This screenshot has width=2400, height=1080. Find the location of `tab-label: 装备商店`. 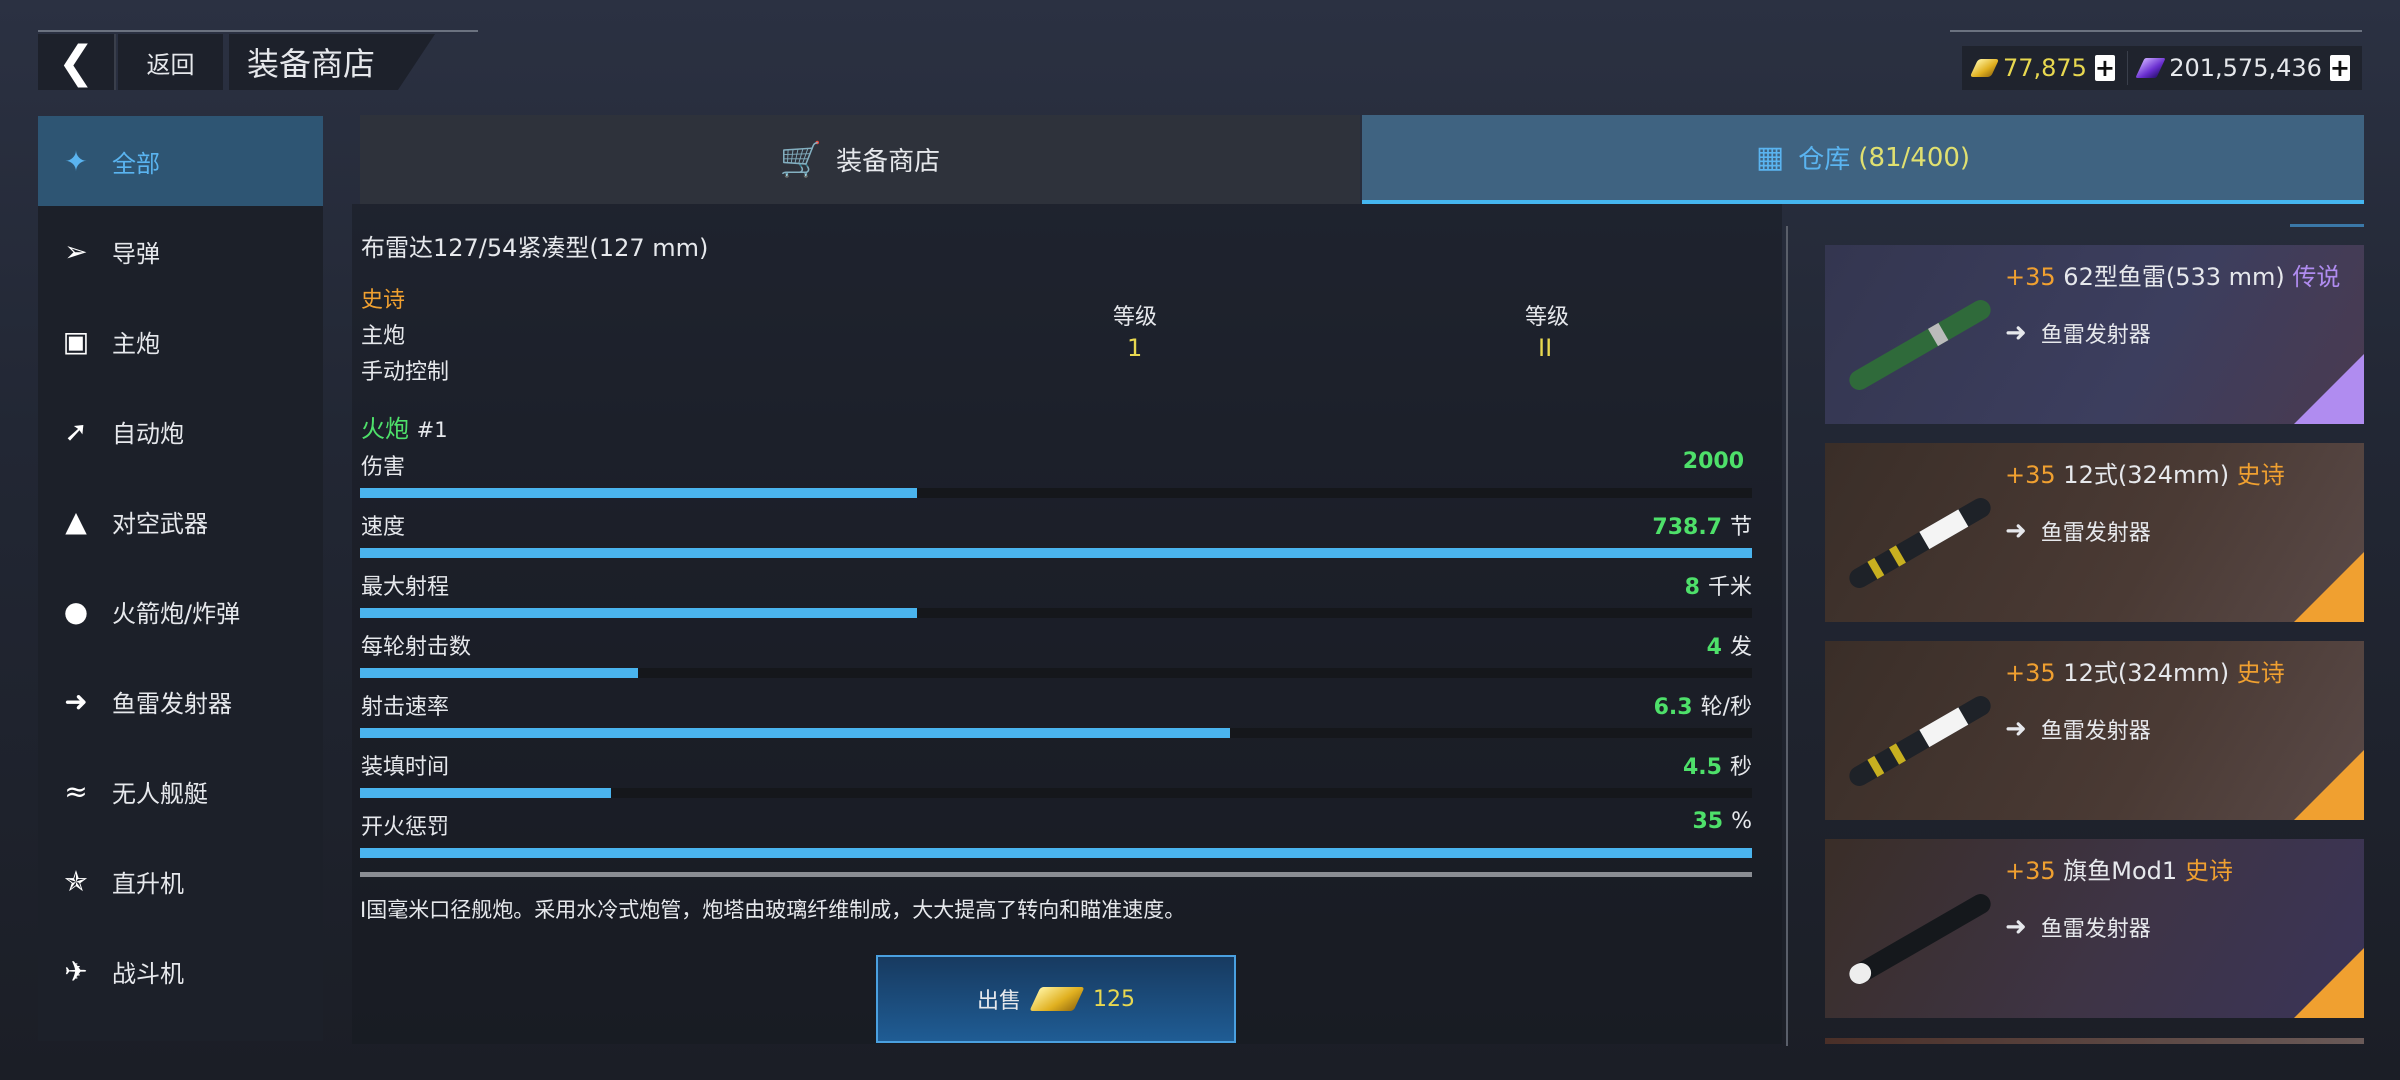

tab-label: 装备商店 is located at coordinates (888, 162).